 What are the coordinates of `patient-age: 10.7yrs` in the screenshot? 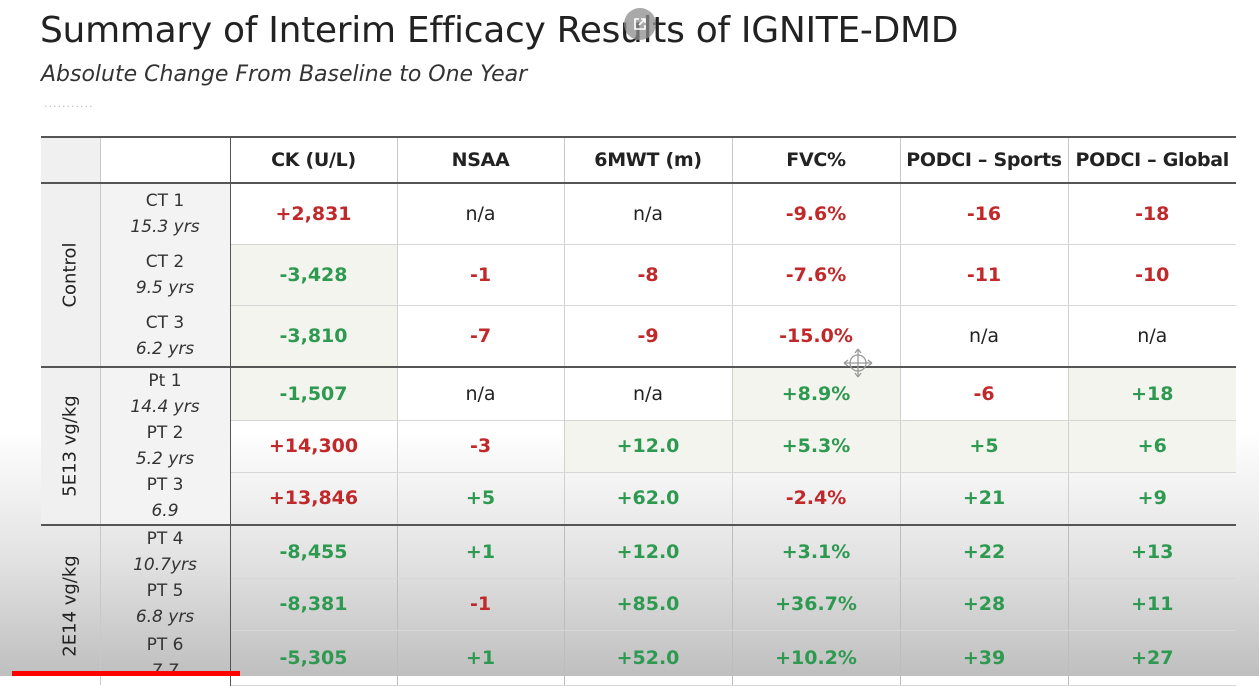 It's located at (165, 565).